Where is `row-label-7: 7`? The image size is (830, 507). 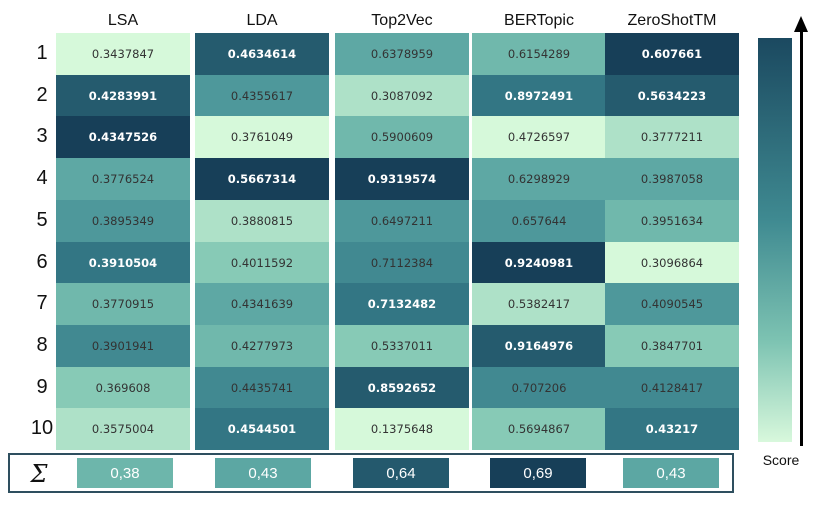
row-label-7: 7 is located at coordinates (42, 303).